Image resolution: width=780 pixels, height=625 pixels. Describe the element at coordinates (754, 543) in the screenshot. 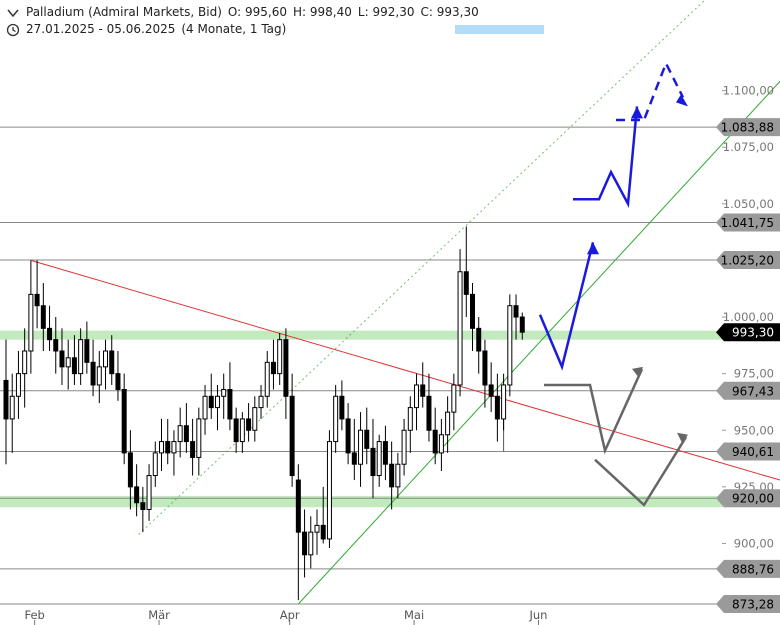

I see `price-tick-label: 900,00` at that location.